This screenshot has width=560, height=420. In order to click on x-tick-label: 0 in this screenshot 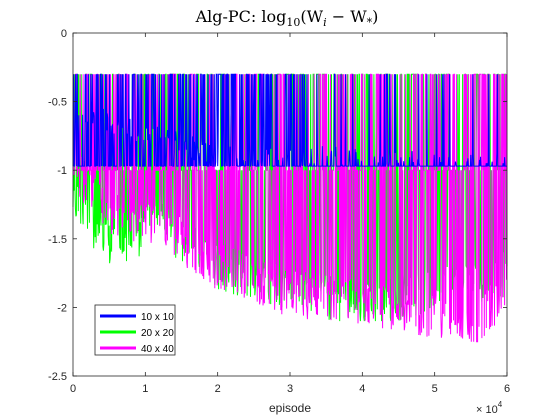, I will do `click(73, 389)`.